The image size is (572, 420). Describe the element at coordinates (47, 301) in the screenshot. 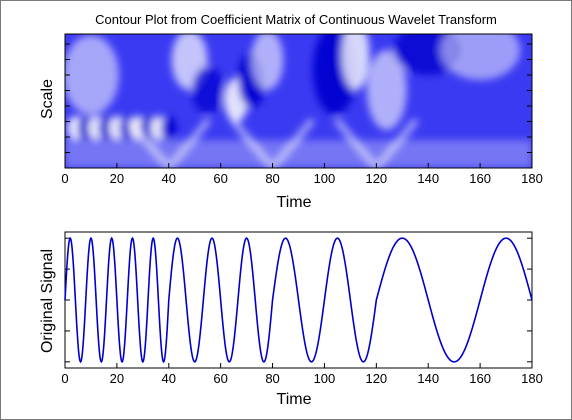

I see `bottom-chart-ylabel: Original Signal` at that location.